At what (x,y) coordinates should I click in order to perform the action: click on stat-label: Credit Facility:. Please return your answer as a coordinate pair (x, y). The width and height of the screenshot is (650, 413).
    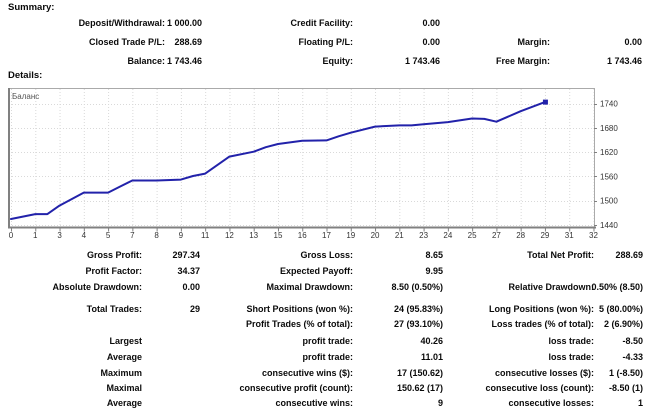
    Looking at the image, I should click on (321, 23).